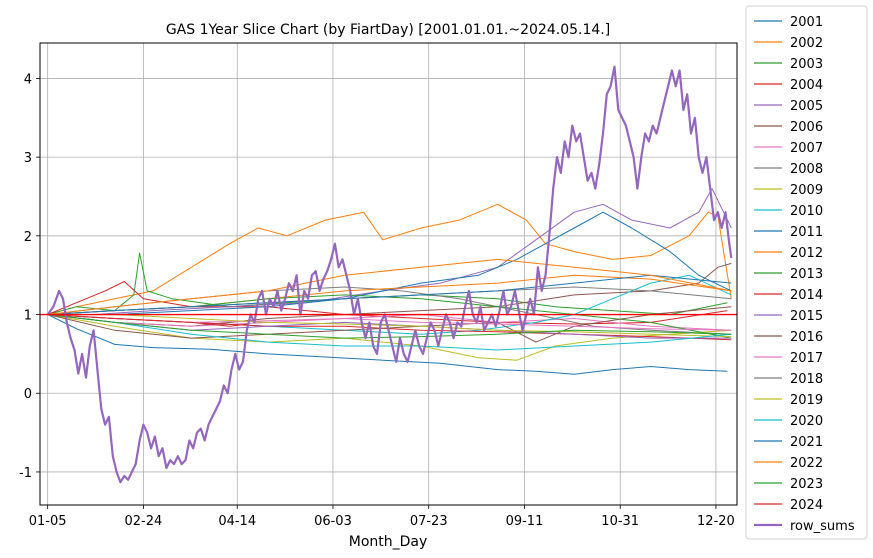  Describe the element at coordinates (144, 521) in the screenshot. I see `x-tick-label: 02-24` at that location.